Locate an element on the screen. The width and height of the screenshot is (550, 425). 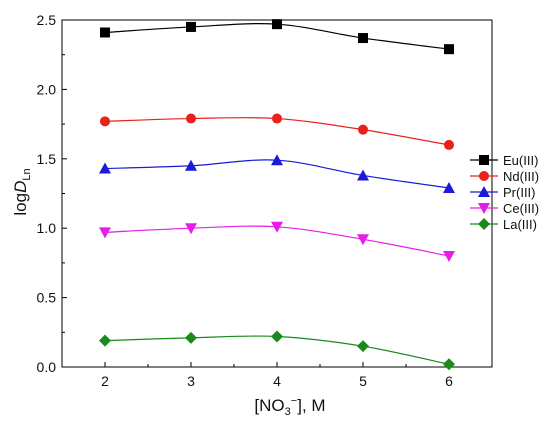
x-axis-label: [NO3−], M is located at coordinates (289, 406).